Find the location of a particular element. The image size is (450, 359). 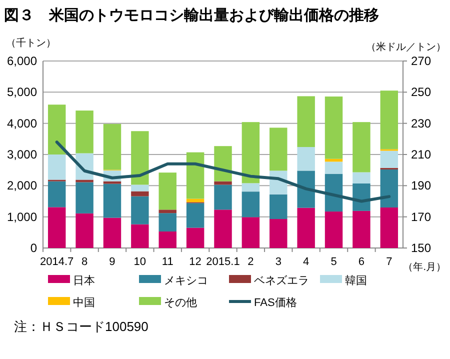

y2-tick-label: 170 is located at coordinates (421, 217).